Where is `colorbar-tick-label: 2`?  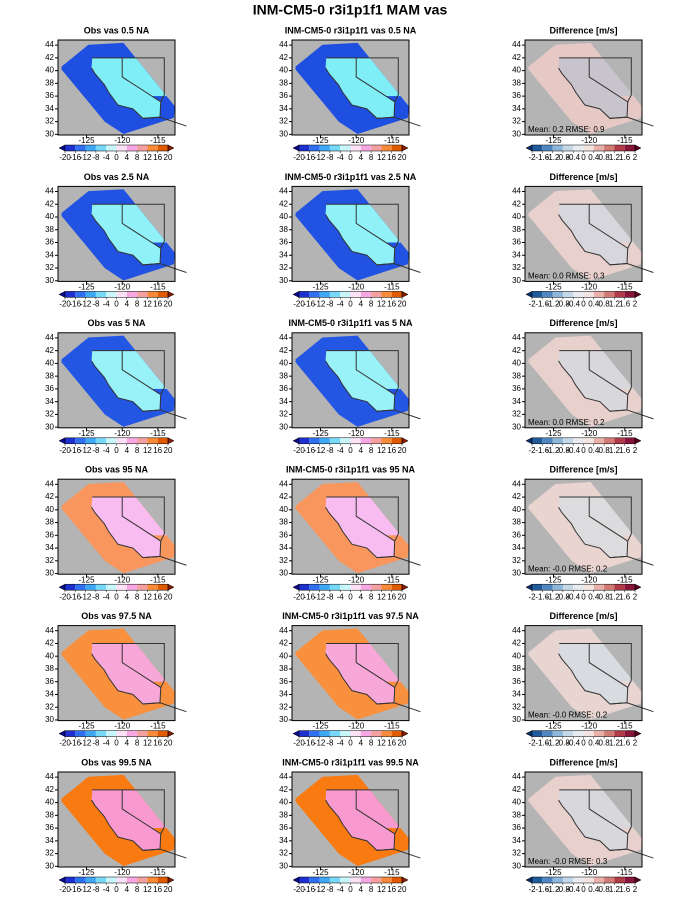 colorbar-tick-label: 2 is located at coordinates (635, 304).